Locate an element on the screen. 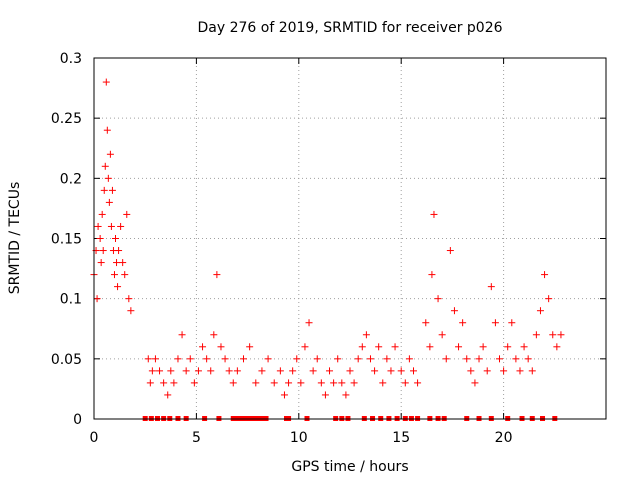 The width and height of the screenshot is (640, 480). y-tick-label: 0.05 is located at coordinates (66, 360).